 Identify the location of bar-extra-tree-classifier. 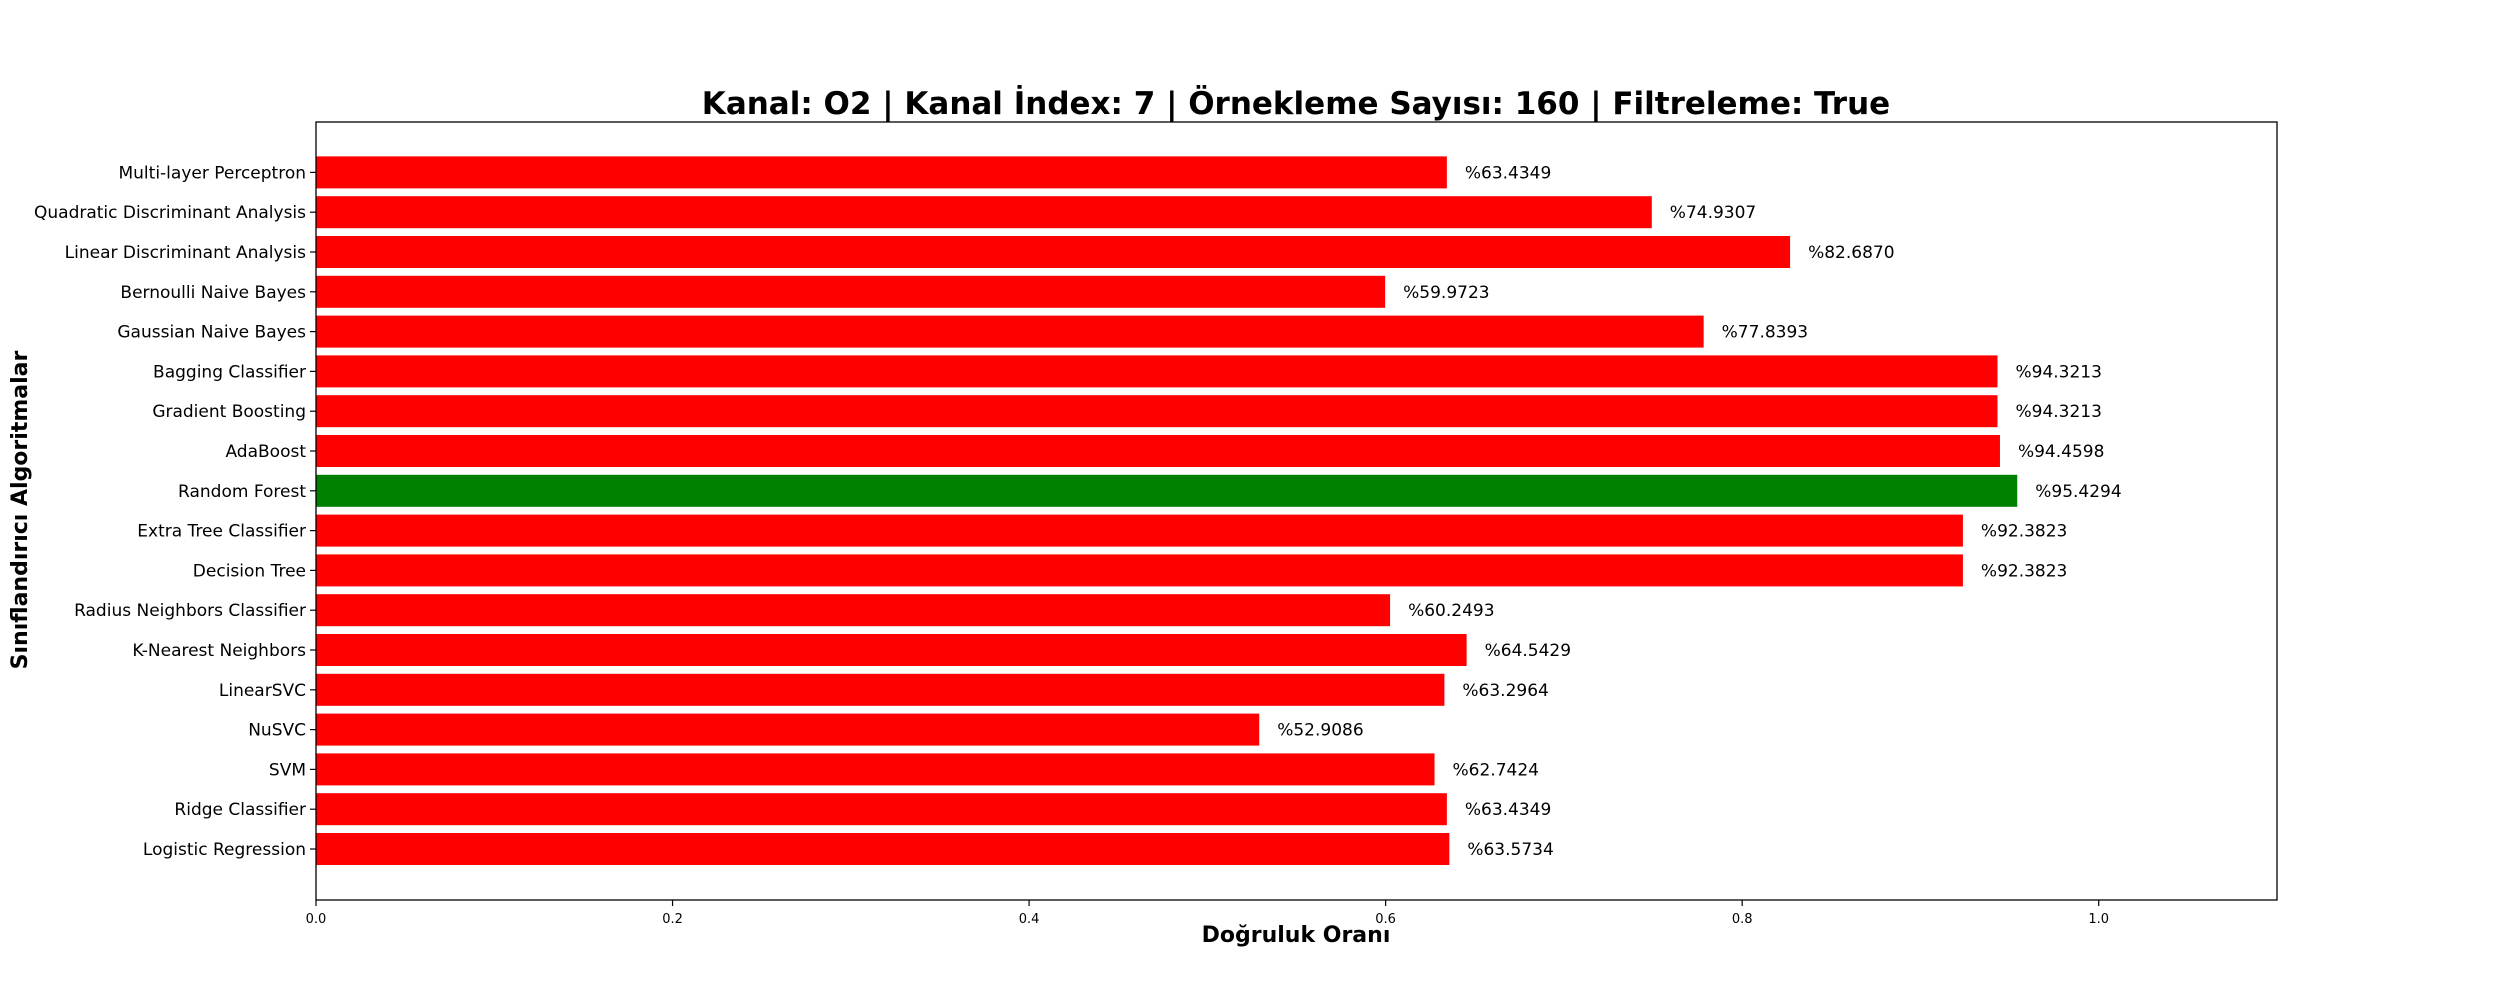
(1139, 530).